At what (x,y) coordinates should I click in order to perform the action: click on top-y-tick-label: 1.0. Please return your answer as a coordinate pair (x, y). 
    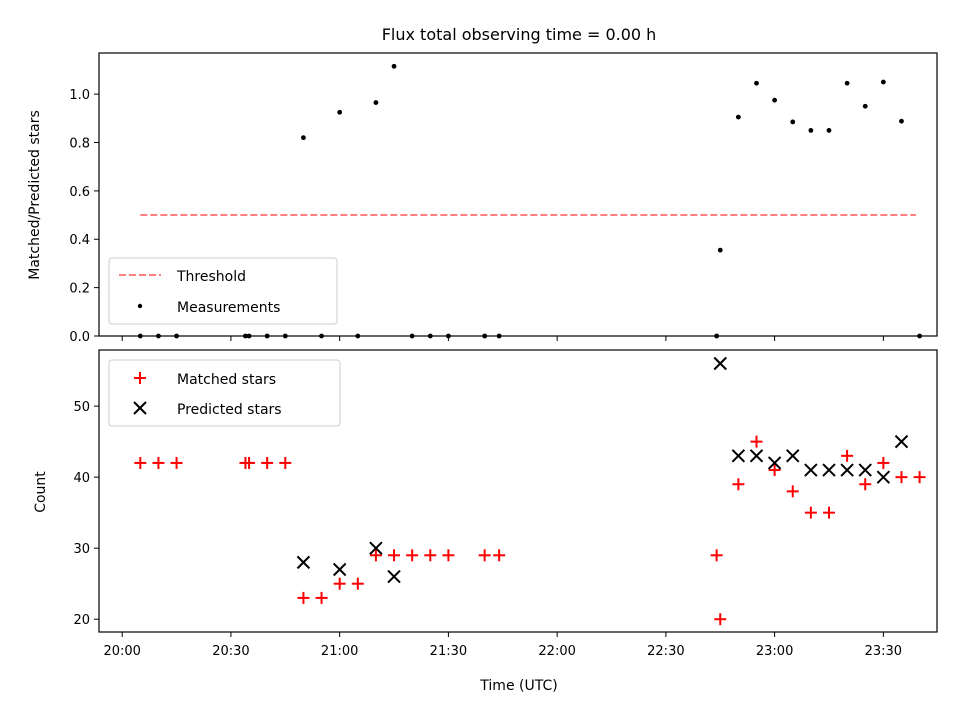
    Looking at the image, I should click on (79, 95).